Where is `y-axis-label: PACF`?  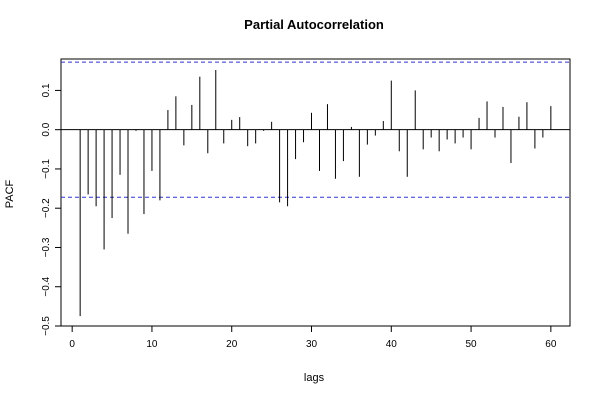 y-axis-label: PACF is located at coordinates (10, 193).